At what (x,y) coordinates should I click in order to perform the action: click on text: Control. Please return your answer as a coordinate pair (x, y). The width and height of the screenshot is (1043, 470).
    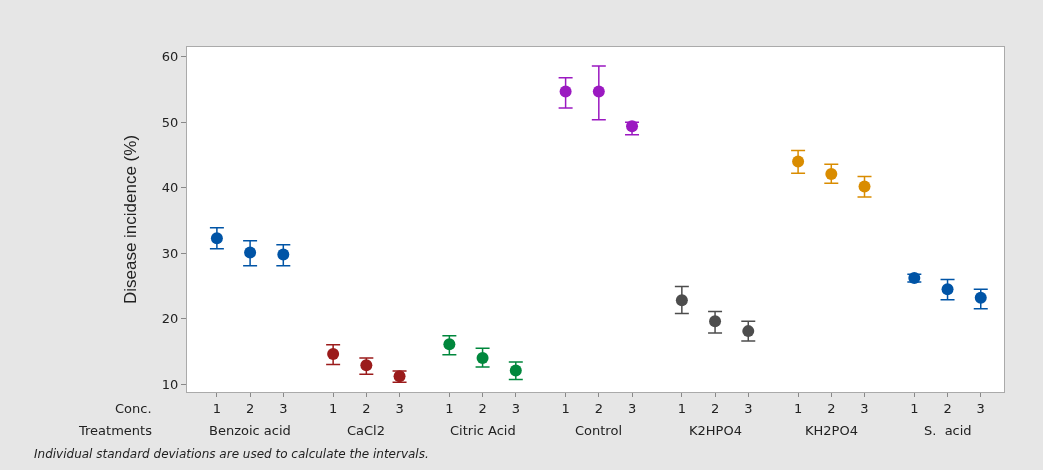
    Looking at the image, I should click on (598, 430).